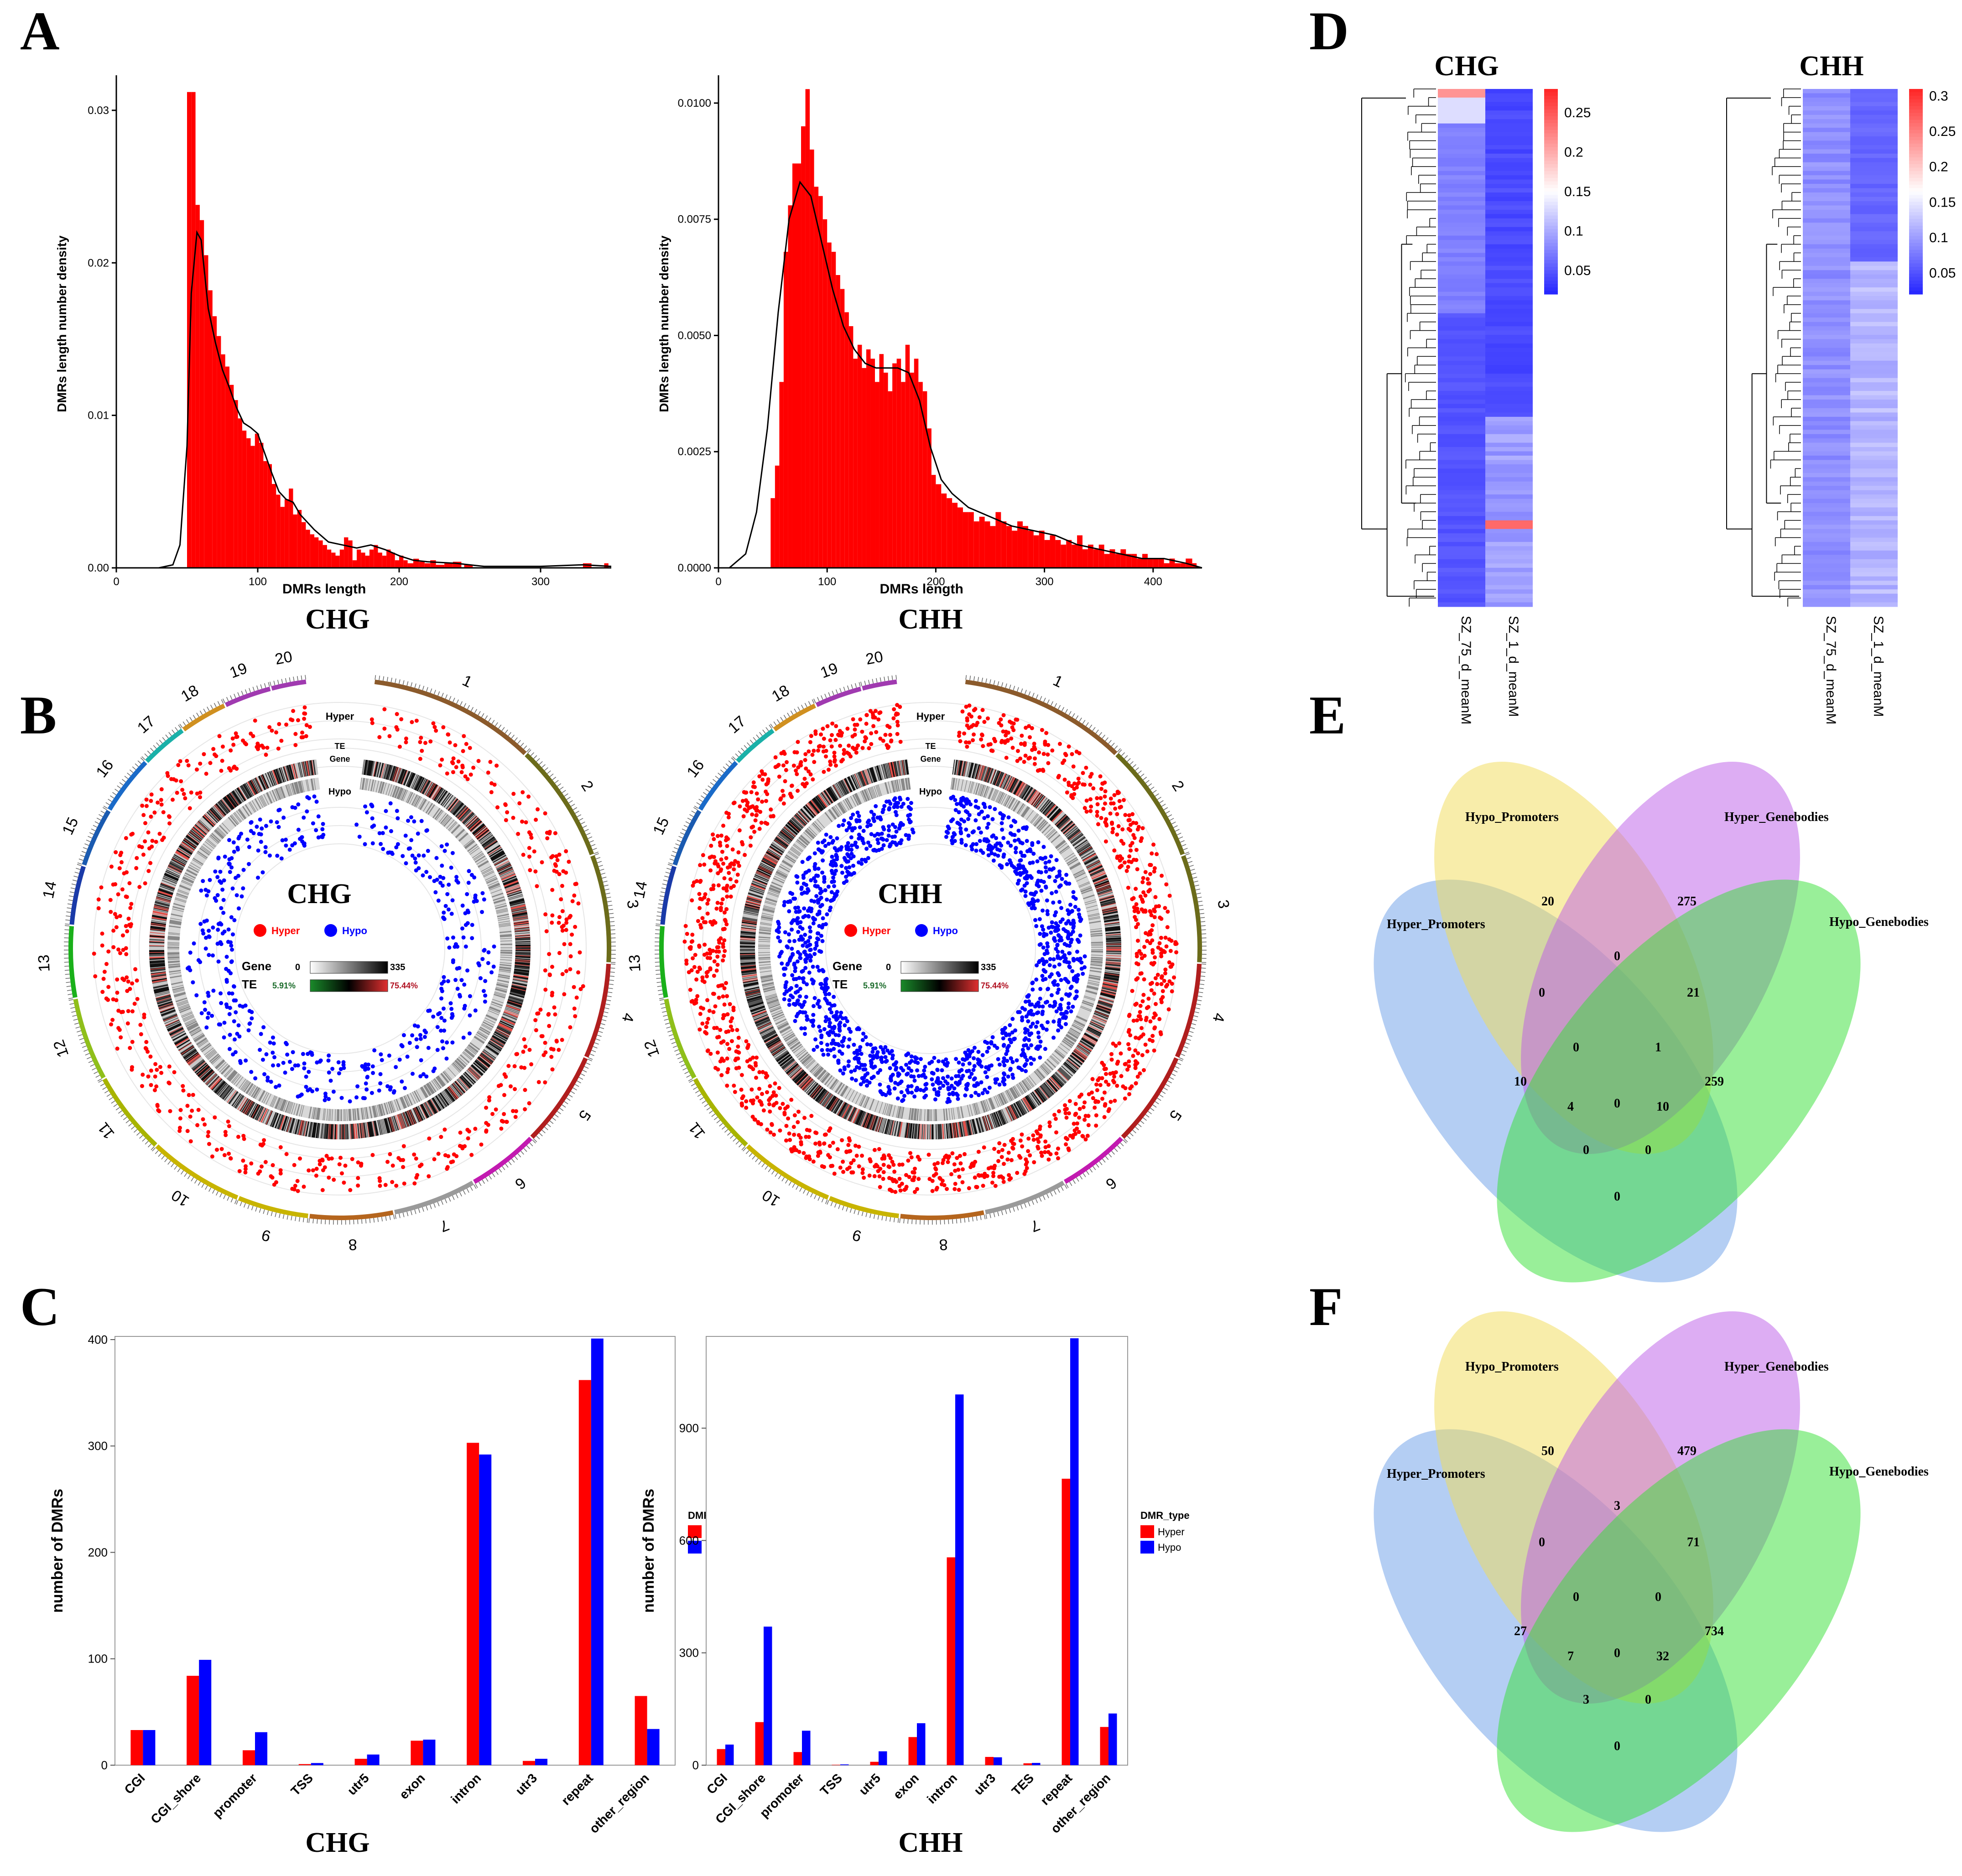 The width and height of the screenshot is (1962, 1876). What do you see at coordinates (98, 110) in the screenshot?
I see `y-tick-label: 0.03` at bounding box center [98, 110].